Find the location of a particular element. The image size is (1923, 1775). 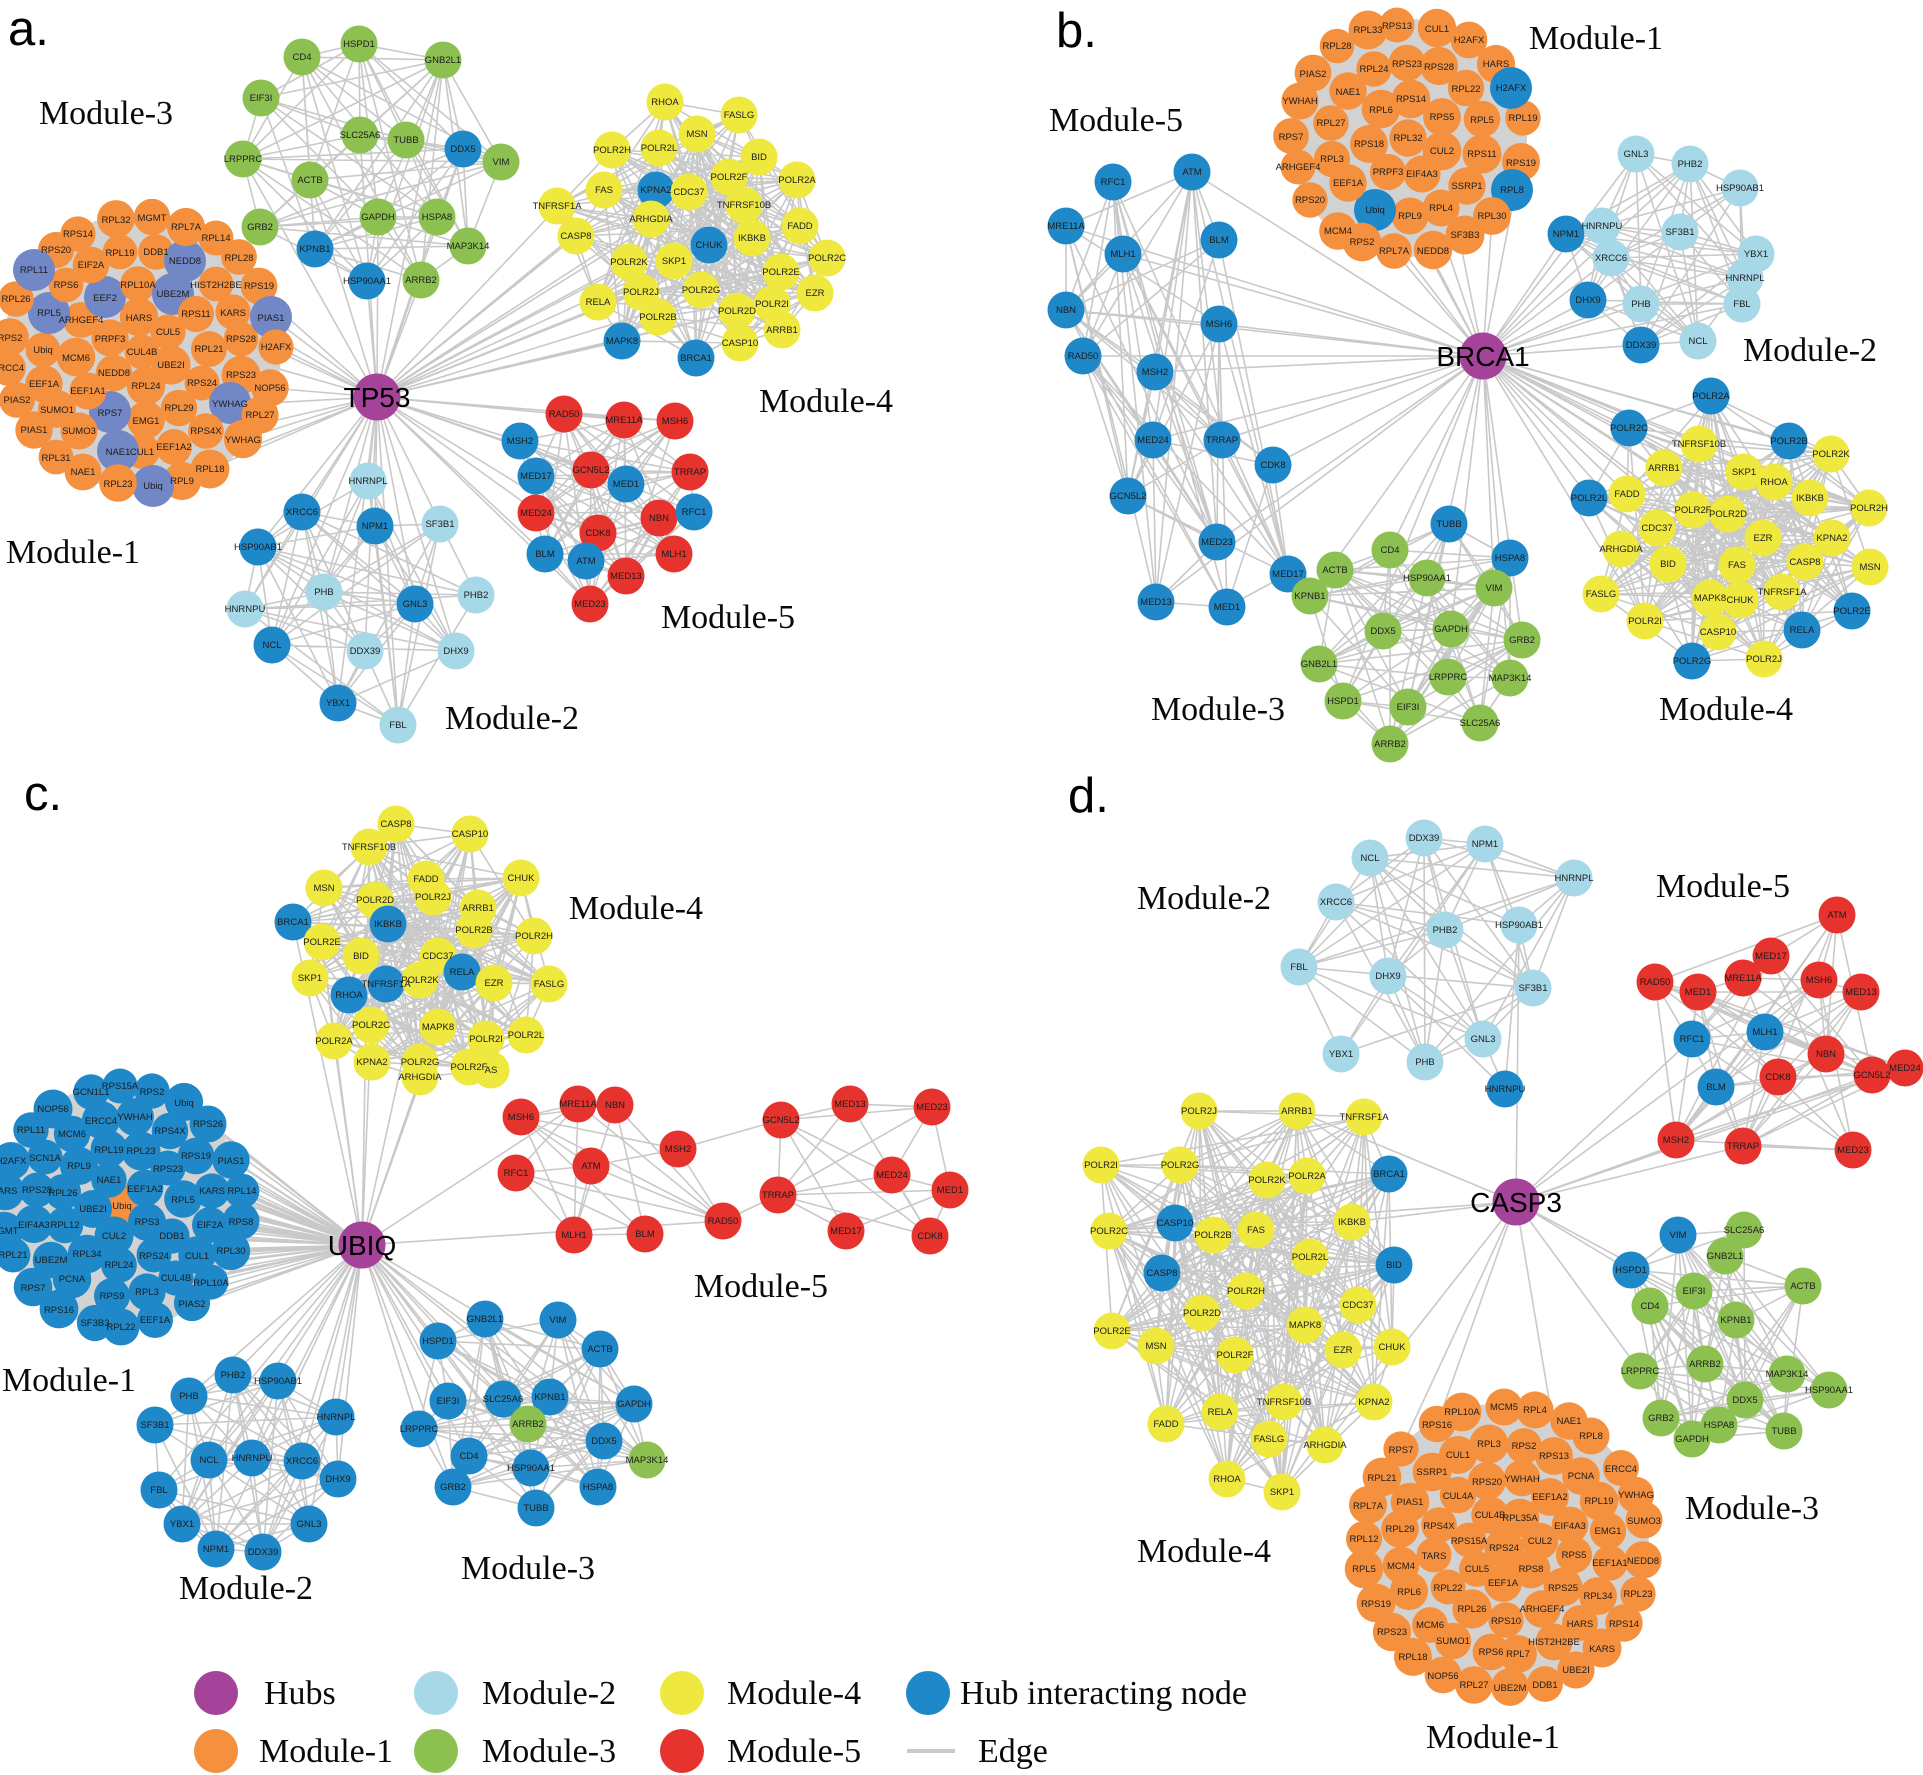

svg-text: RPS19 is located at coordinates (259, 286).